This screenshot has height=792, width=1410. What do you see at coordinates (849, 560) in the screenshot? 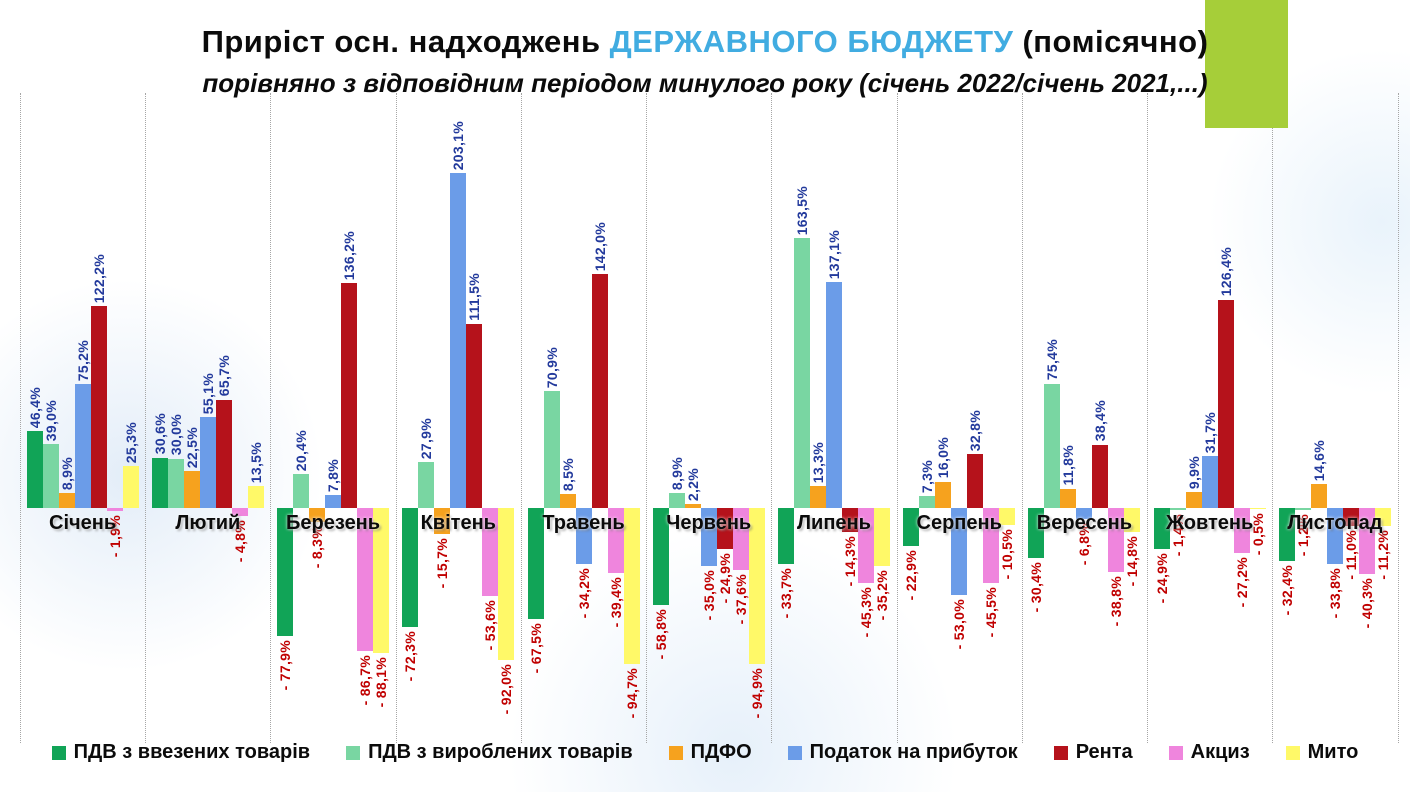
I see `value-label: - 14,3%` at bounding box center [849, 560].